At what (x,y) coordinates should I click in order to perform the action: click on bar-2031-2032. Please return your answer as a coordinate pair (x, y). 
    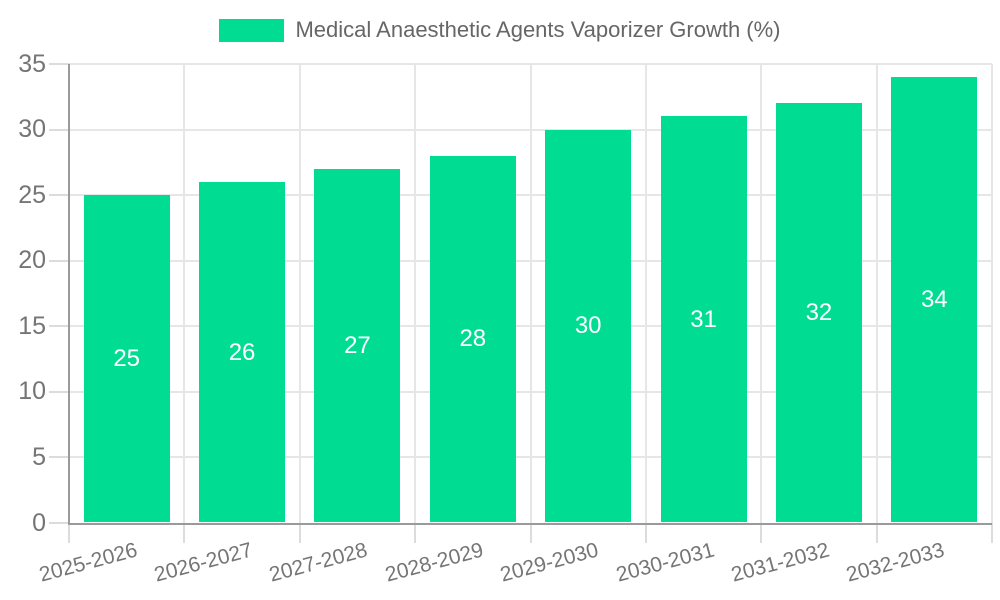
    Looking at the image, I should click on (818, 312).